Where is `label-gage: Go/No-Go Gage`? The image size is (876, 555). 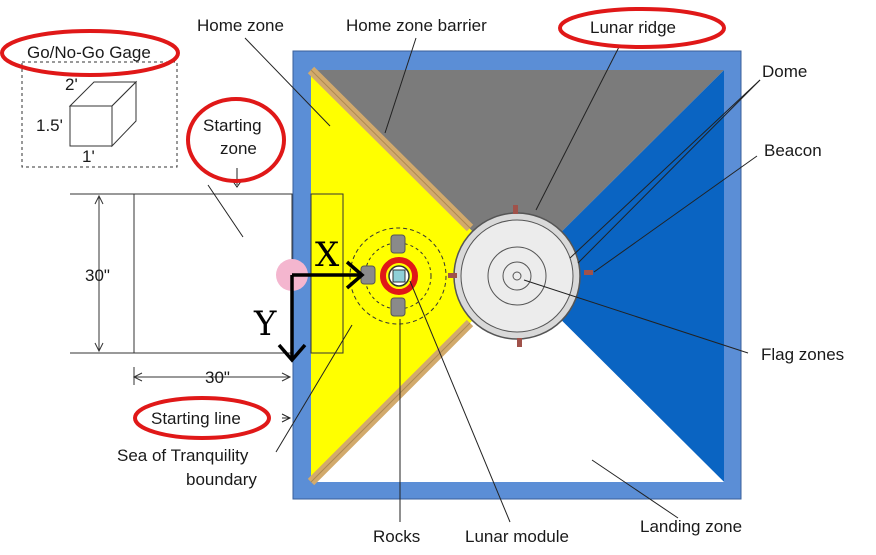
label-gage: Go/No-Go Gage is located at coordinates (89, 52).